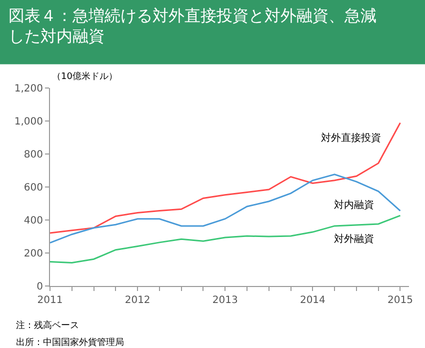 Image resolution: width=425 pixels, height=348 pixels. I want to click on series-label: 対外融資, so click(354, 239).